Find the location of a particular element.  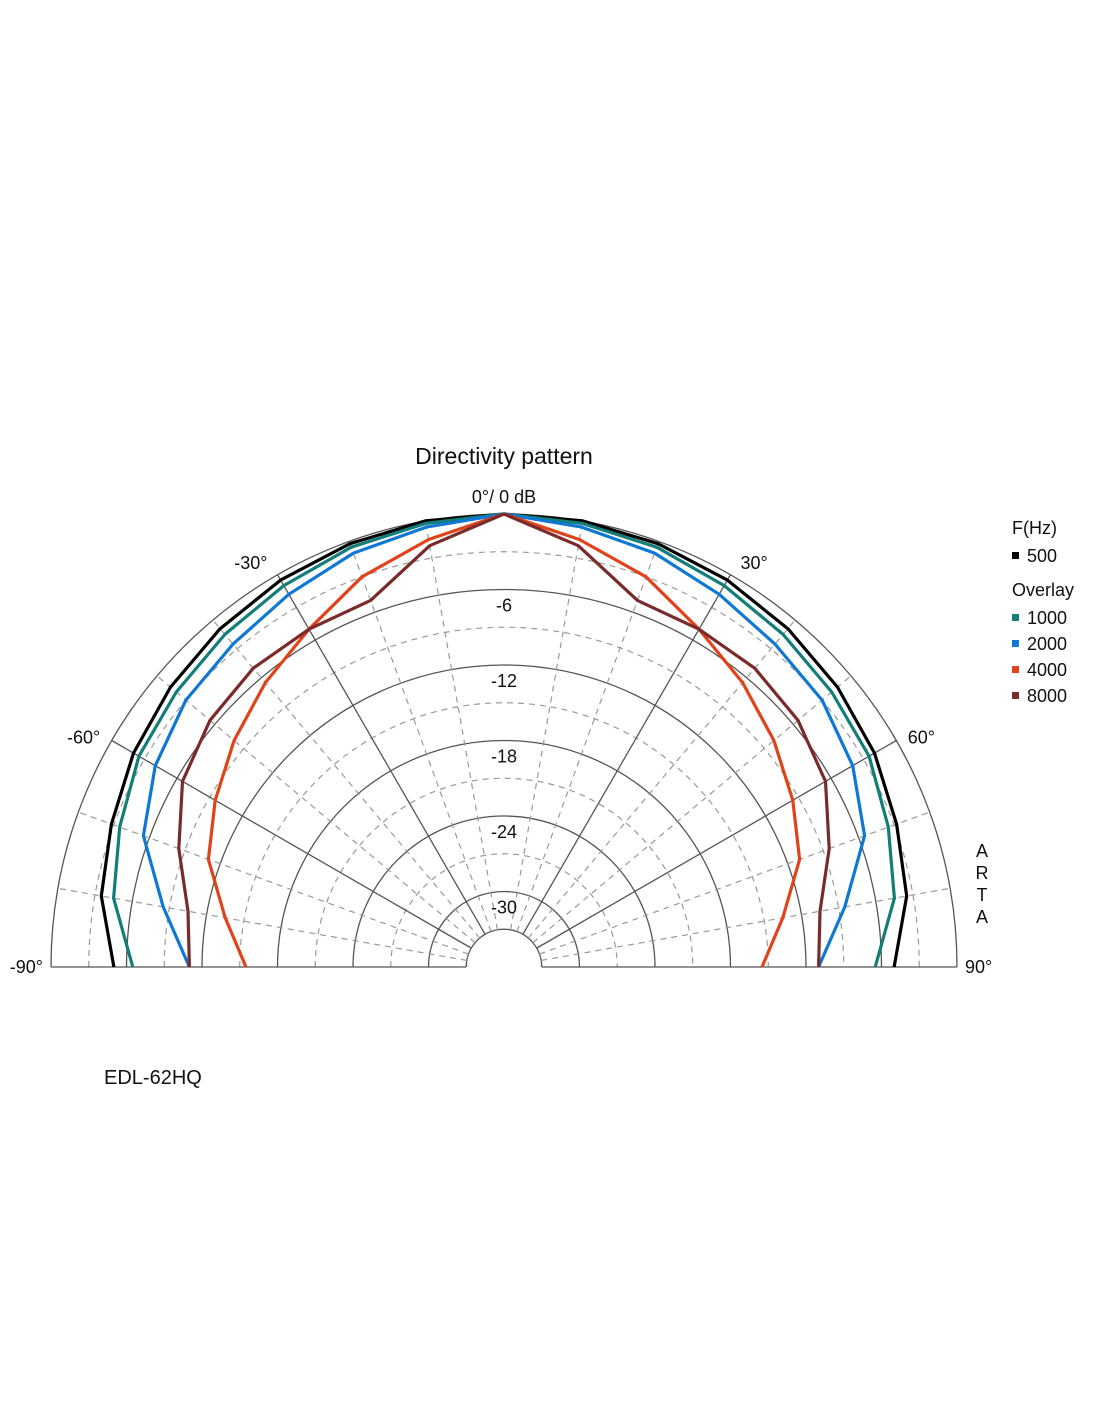

angle-label: -30° is located at coordinates (250, 563).